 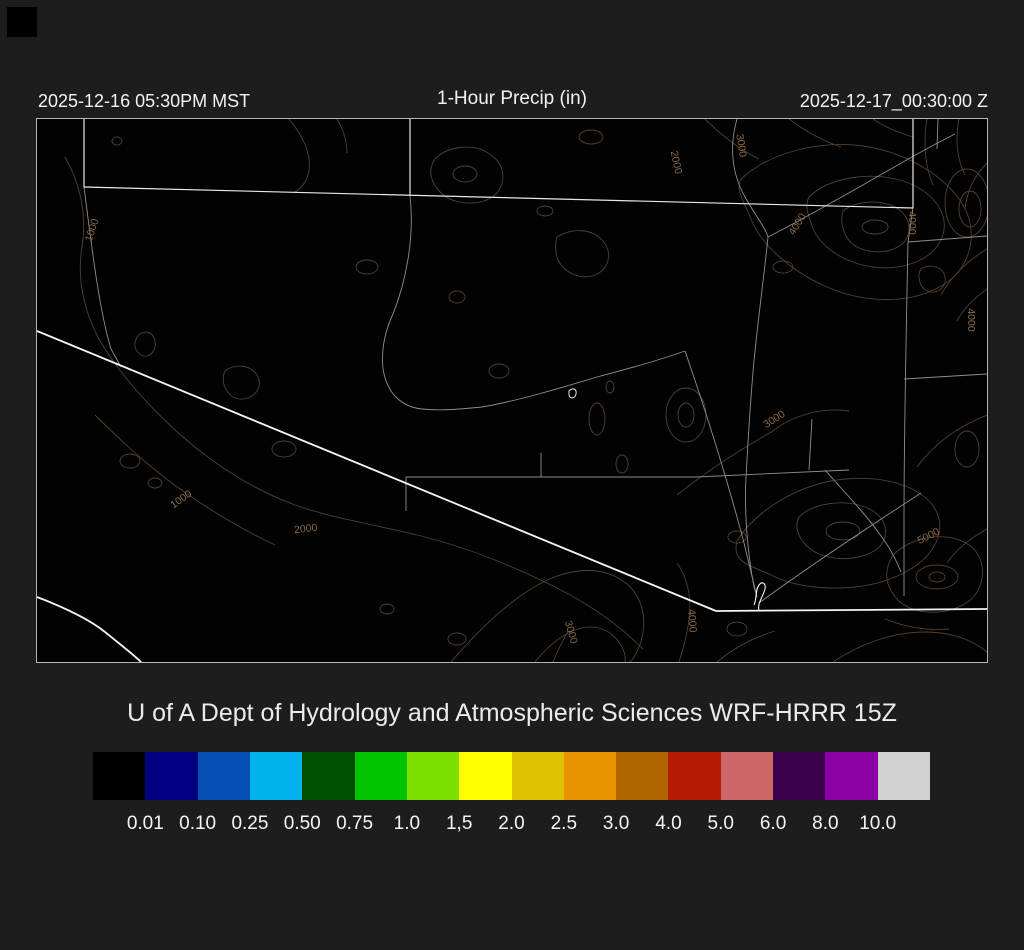 I want to click on colorbar-tick-label: 1.0, so click(x=407, y=823).